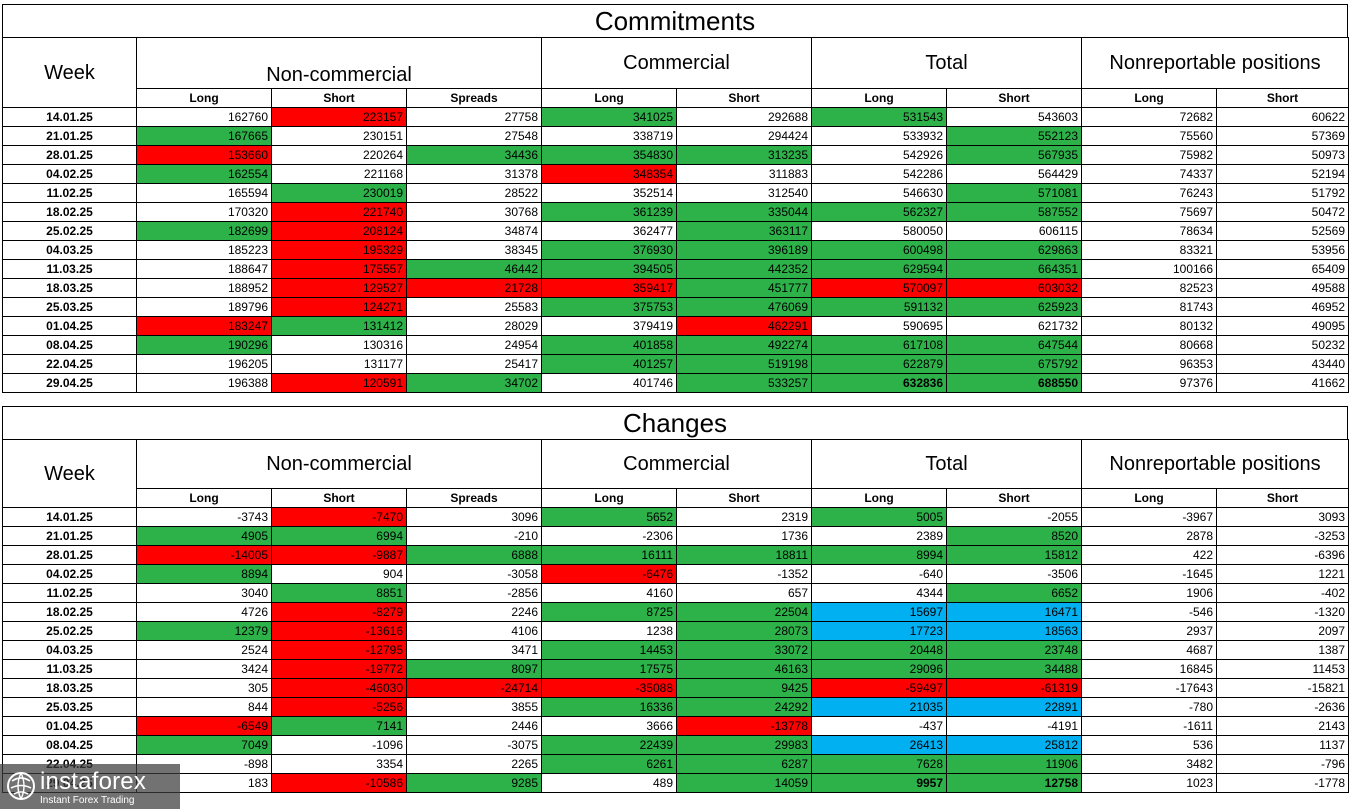  What do you see at coordinates (474, 231) in the screenshot?
I see `value-cell: 34874` at bounding box center [474, 231].